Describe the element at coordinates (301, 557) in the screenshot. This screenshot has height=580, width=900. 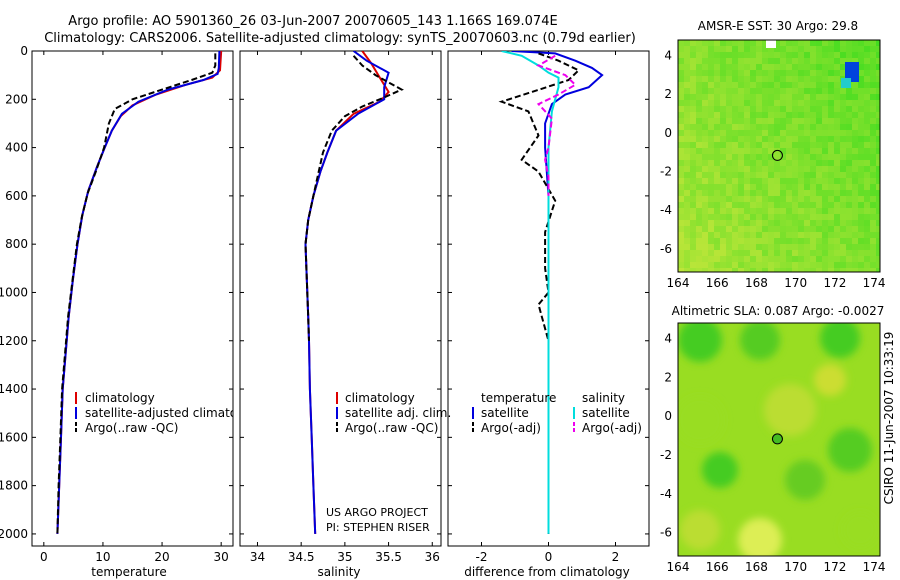
I see `x-tick-label-salinity-1: 34.5` at that location.